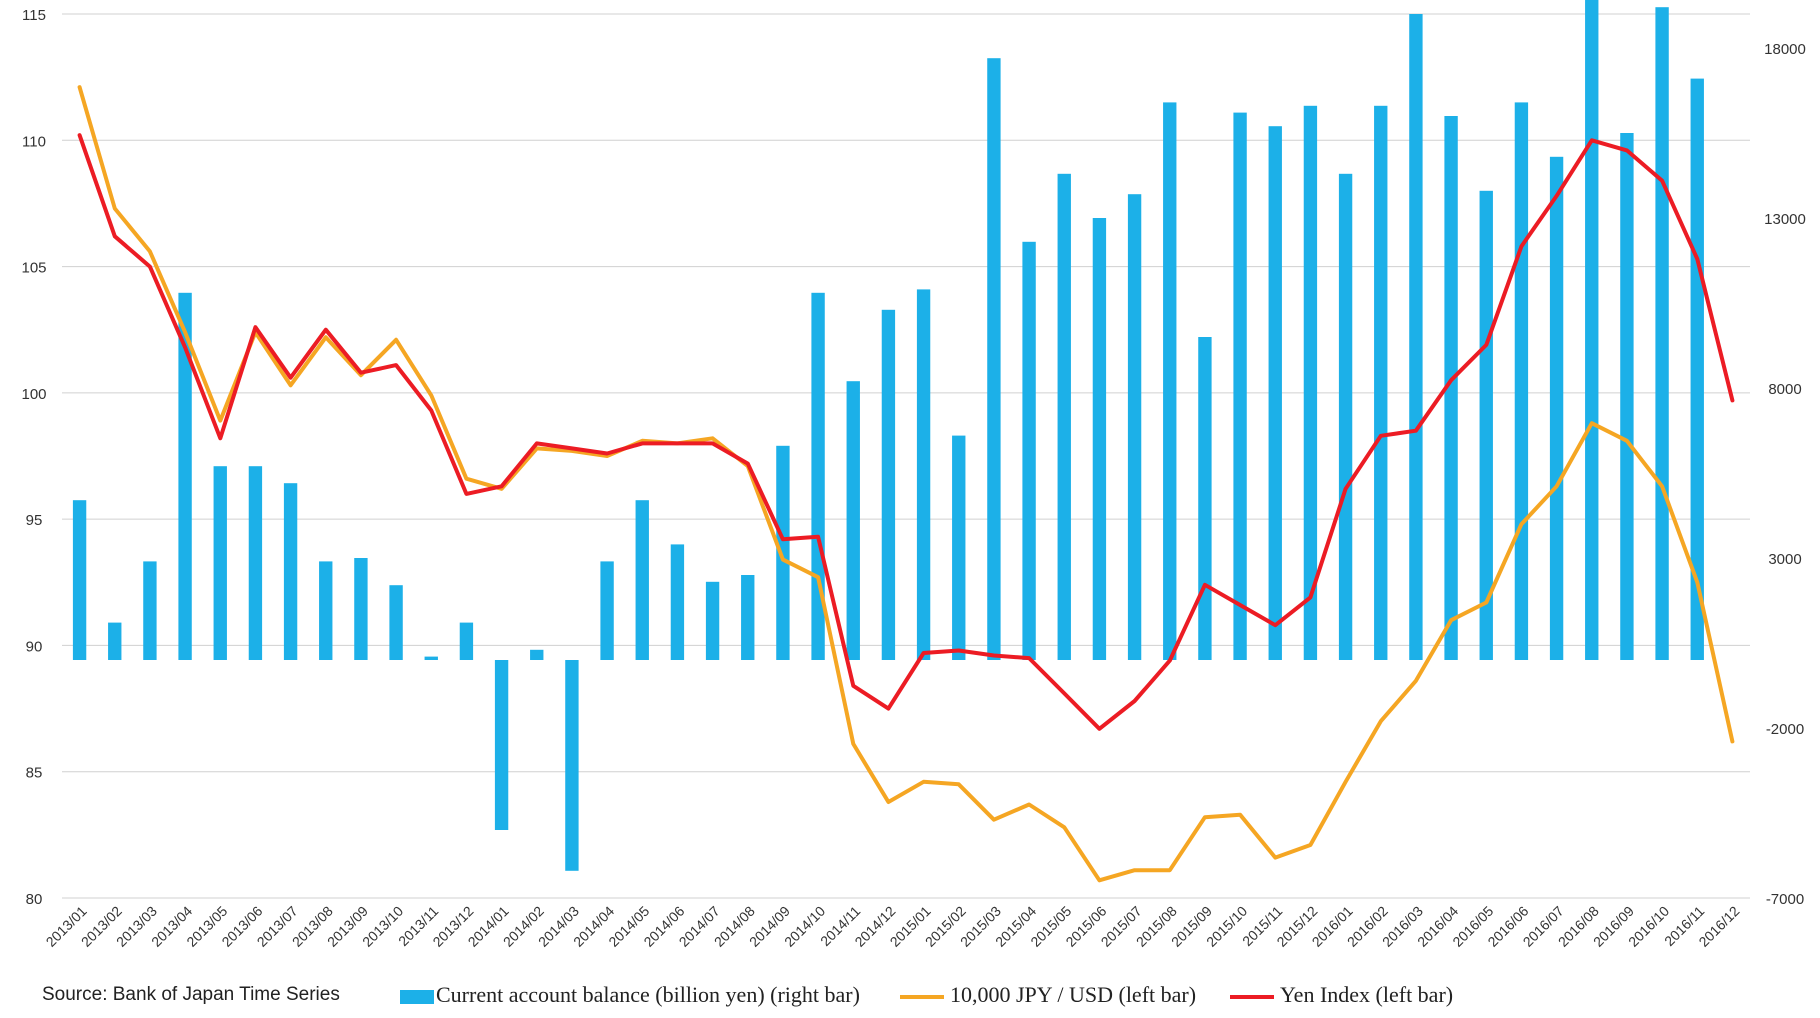  What do you see at coordinates (34, 15) in the screenshot?
I see `left-axis-tick-label: 115` at bounding box center [34, 15].